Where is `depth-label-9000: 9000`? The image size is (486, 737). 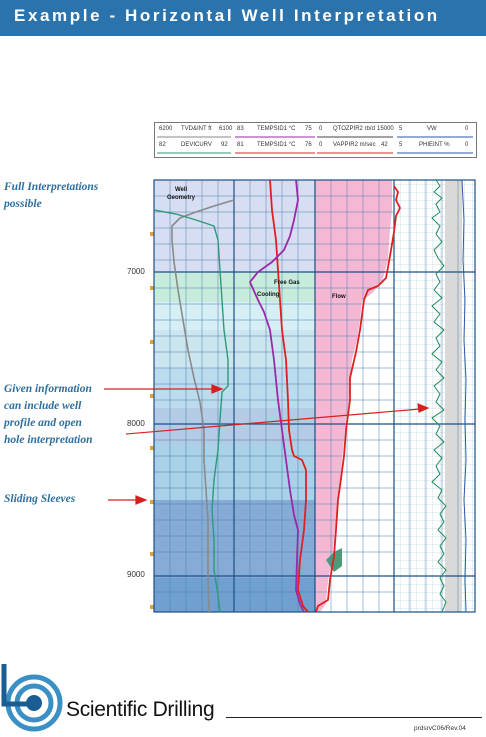 depth-label-9000: 9000 is located at coordinates (136, 574).